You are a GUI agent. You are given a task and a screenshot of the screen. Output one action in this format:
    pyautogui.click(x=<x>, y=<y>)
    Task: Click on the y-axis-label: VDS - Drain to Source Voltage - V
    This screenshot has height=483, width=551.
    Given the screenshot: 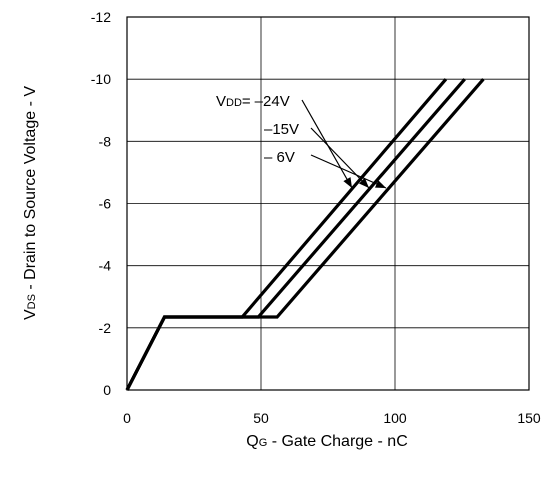 What is the action you would take?
    pyautogui.click(x=30, y=203)
    